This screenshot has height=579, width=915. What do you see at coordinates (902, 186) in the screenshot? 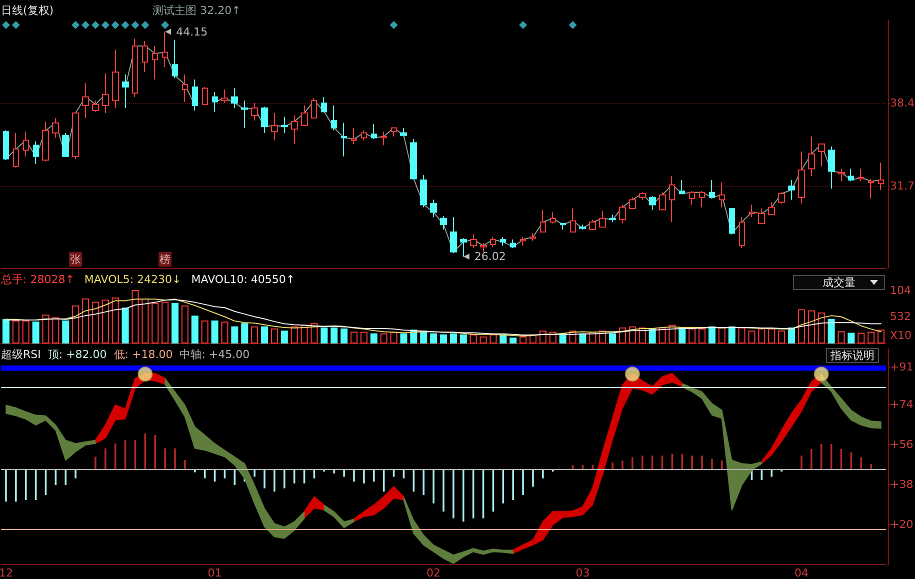
I see `y-tick-label: 31.7` at bounding box center [902, 186].